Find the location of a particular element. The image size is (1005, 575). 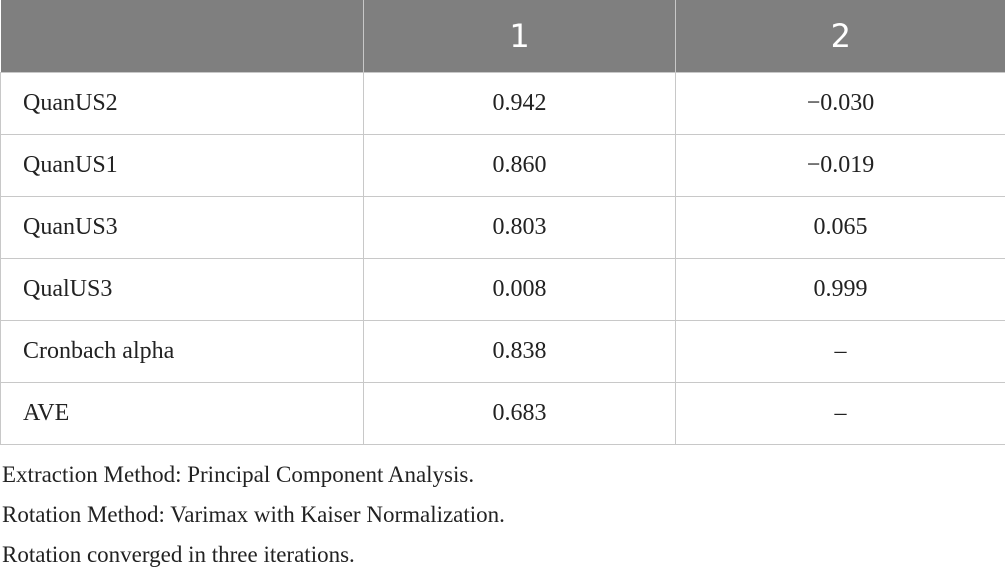

cell: 0.999 is located at coordinates (840, 290).